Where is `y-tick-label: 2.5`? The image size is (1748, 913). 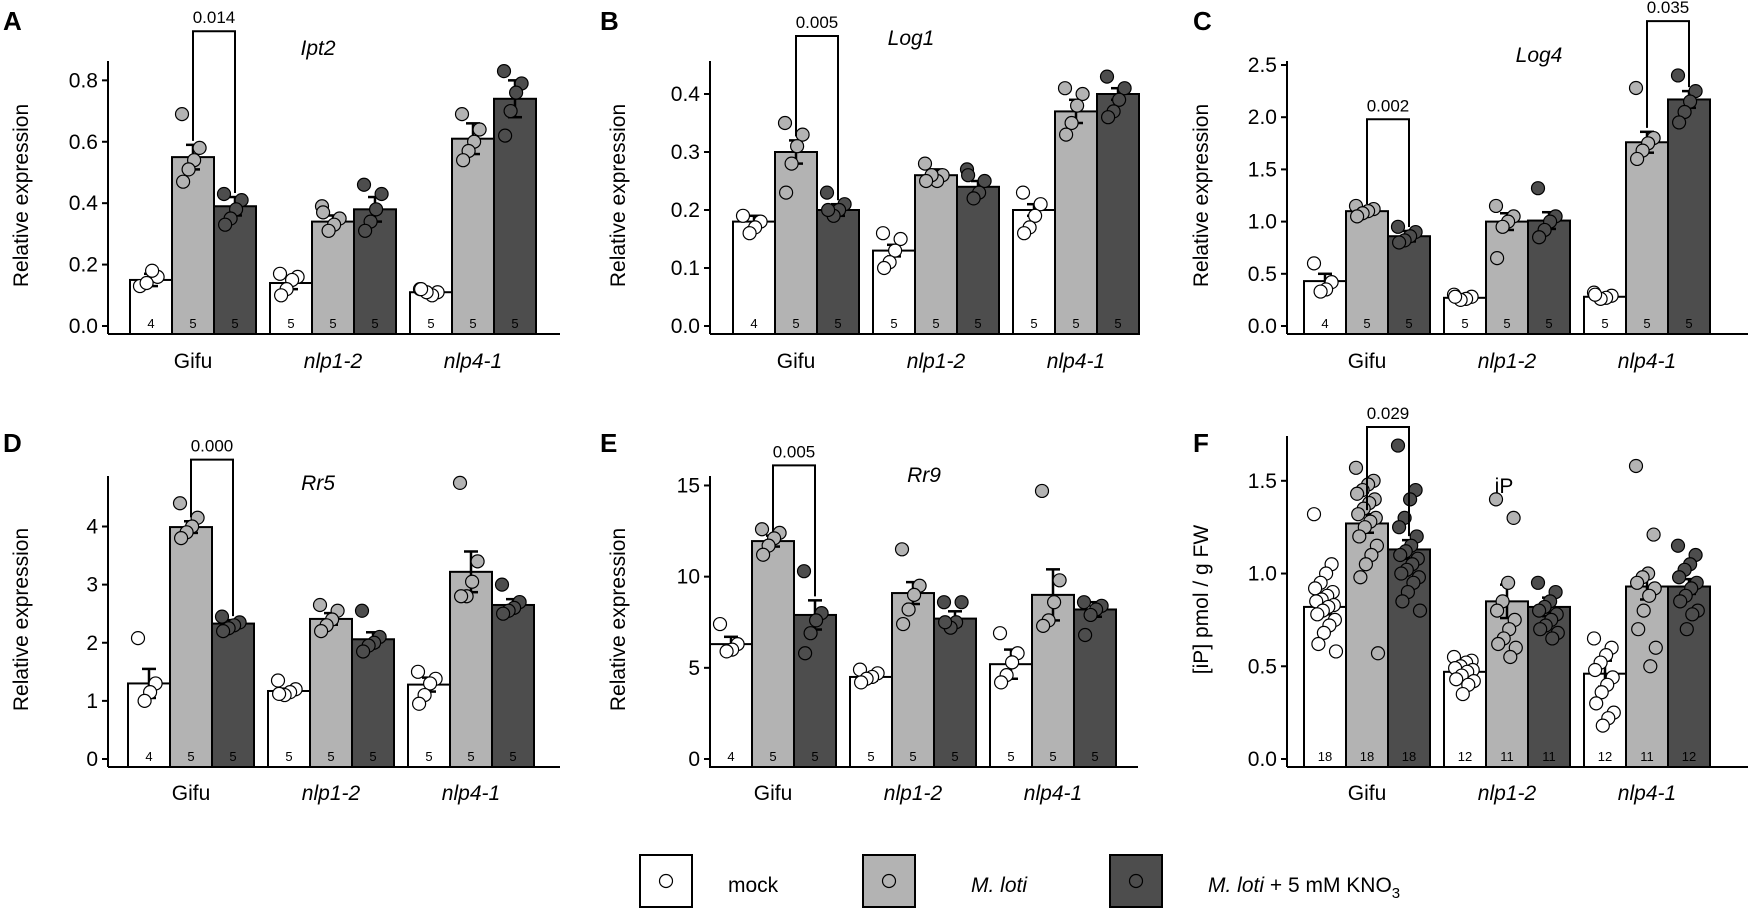 y-tick-label: 2.5 is located at coordinates (1262, 65).